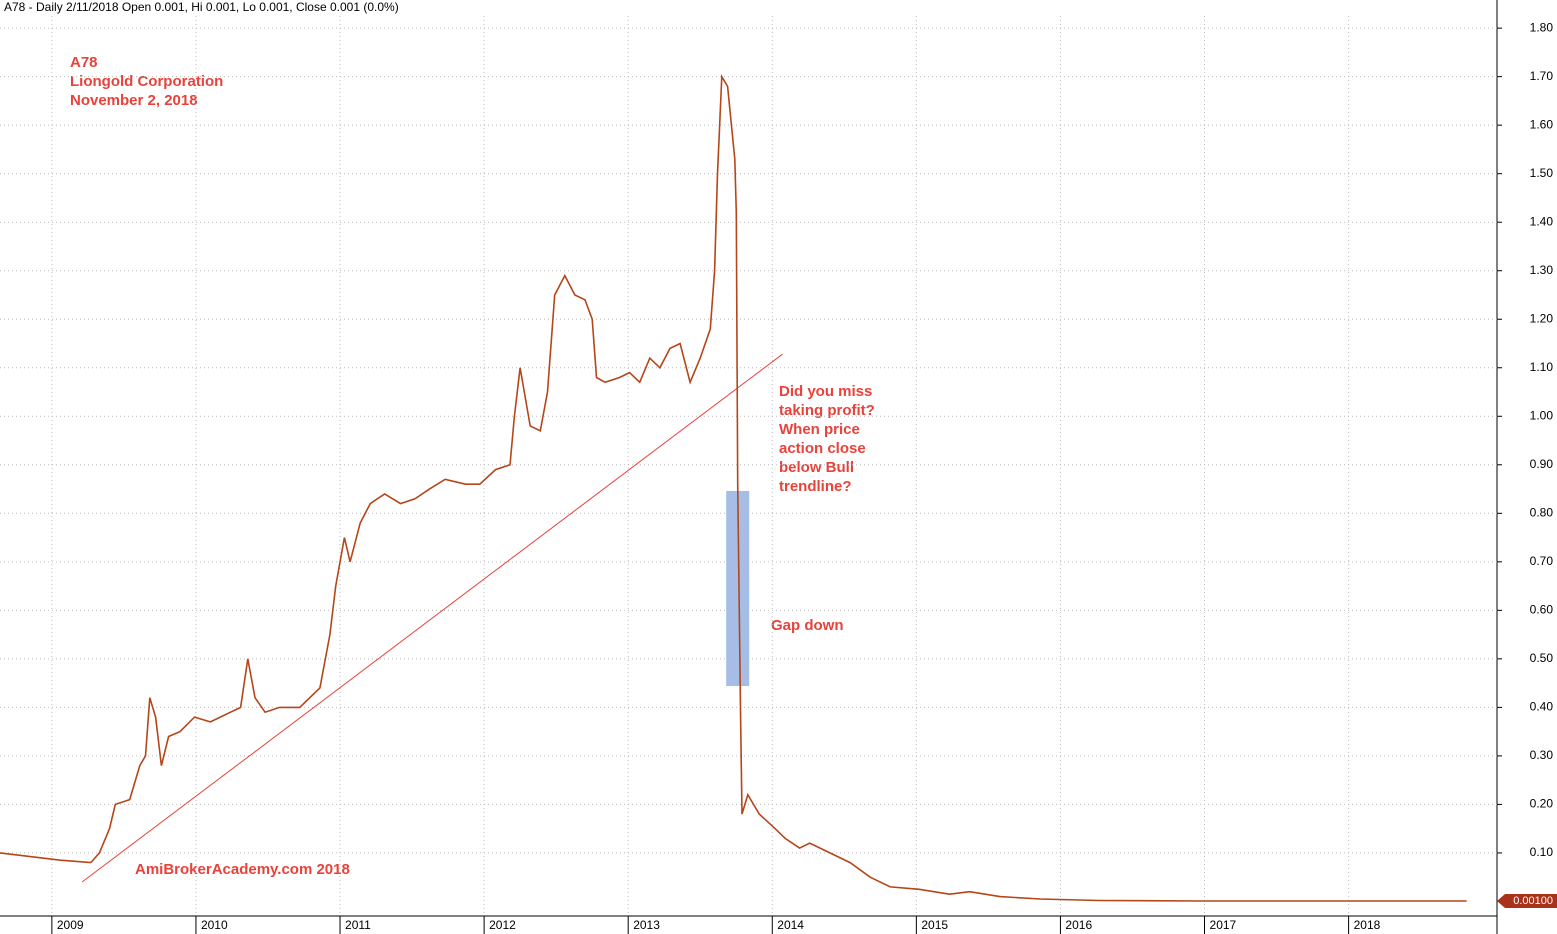  Describe the element at coordinates (1542, 610) in the screenshot. I see `y-tick-label: 0.60` at that location.